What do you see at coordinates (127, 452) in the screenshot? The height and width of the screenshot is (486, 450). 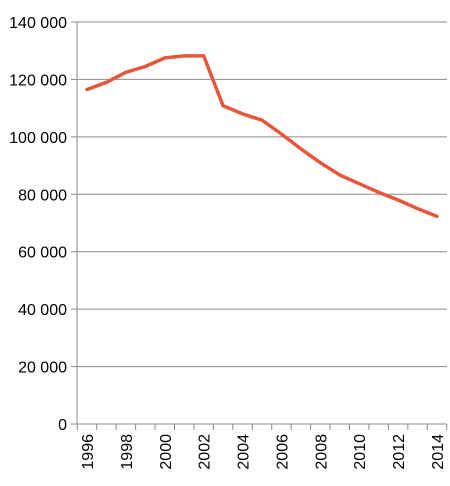 I see `x-tick-label: 1998` at bounding box center [127, 452].